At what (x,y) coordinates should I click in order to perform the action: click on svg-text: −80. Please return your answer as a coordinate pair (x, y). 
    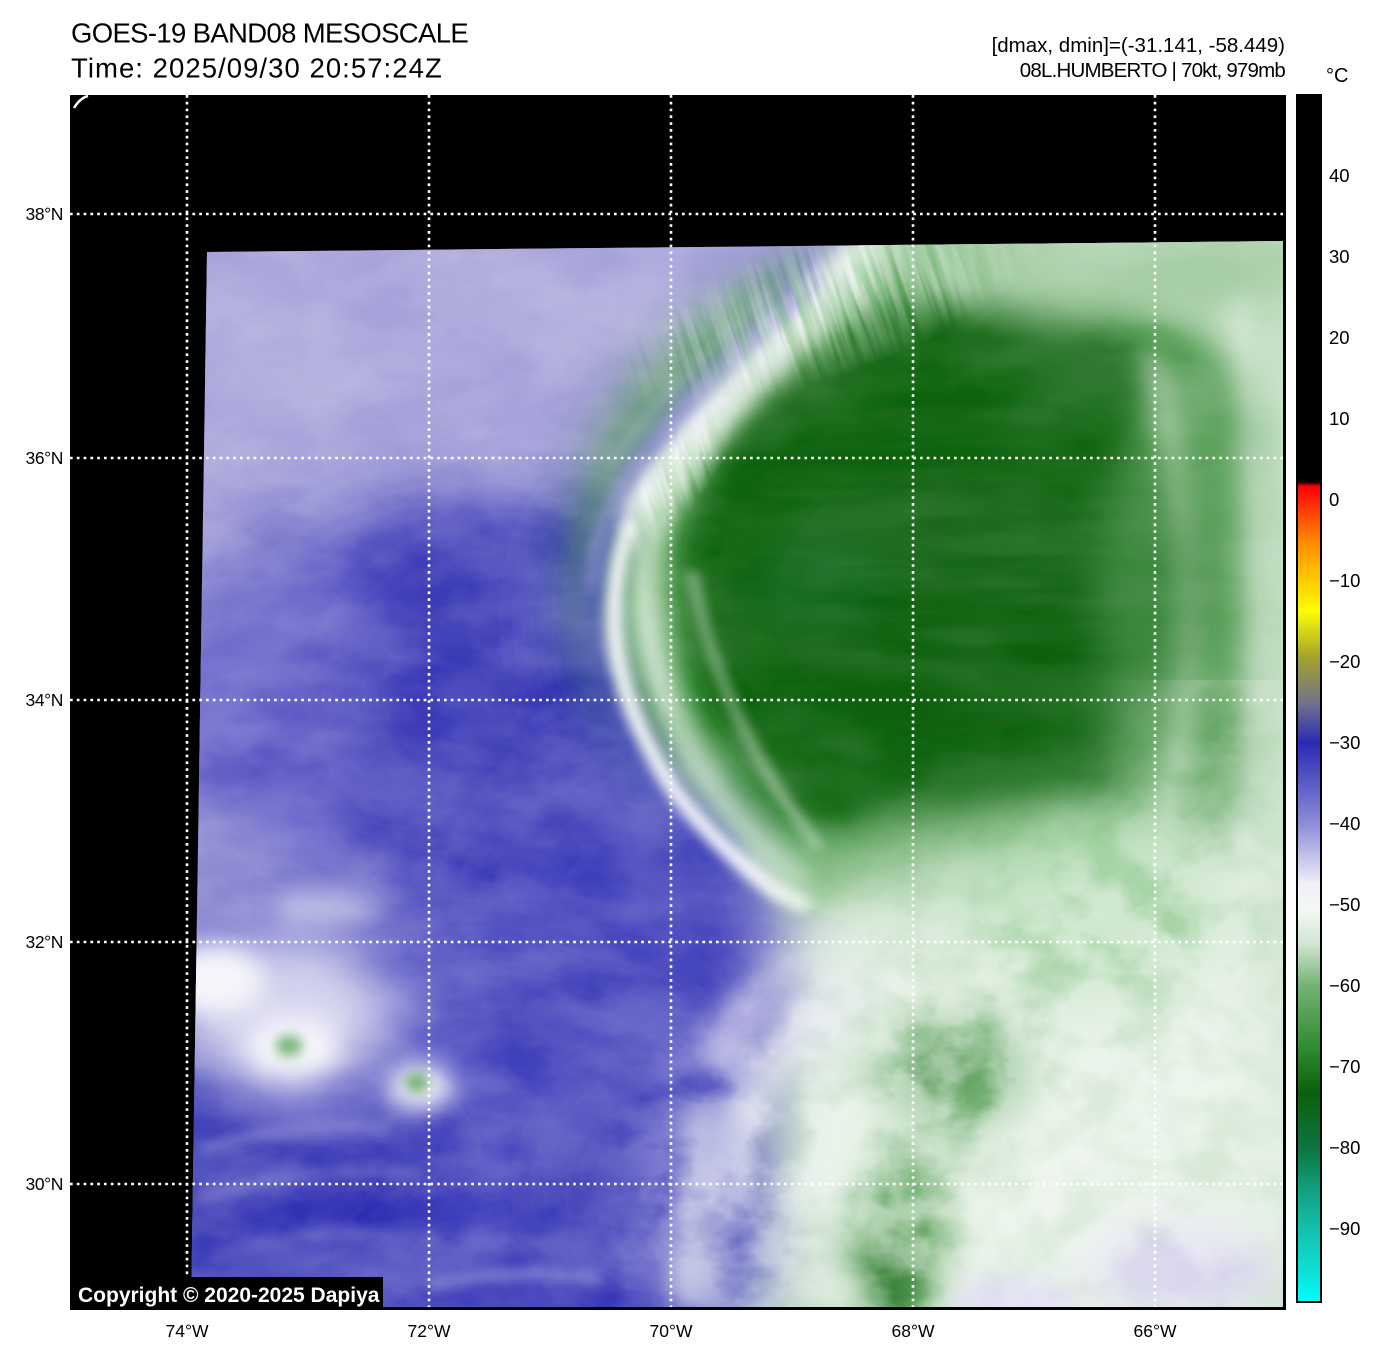
    Looking at the image, I should click on (1344, 1147).